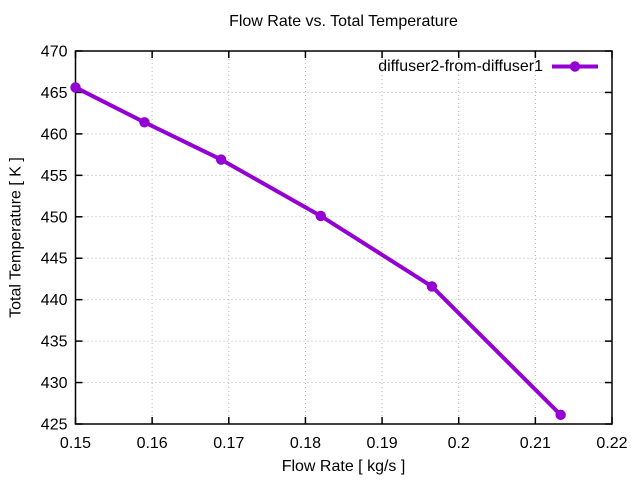  I want to click on x-tick-label: 0.17, so click(228, 443).